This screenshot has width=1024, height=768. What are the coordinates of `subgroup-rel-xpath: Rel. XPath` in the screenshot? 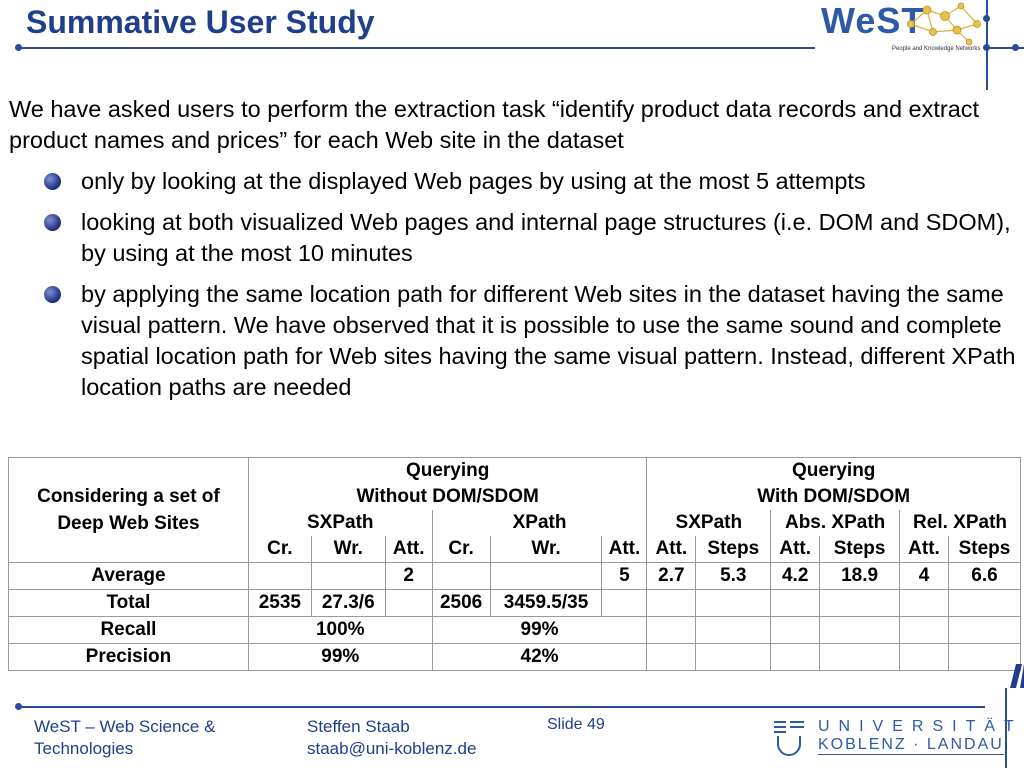 It's located at (960, 523).